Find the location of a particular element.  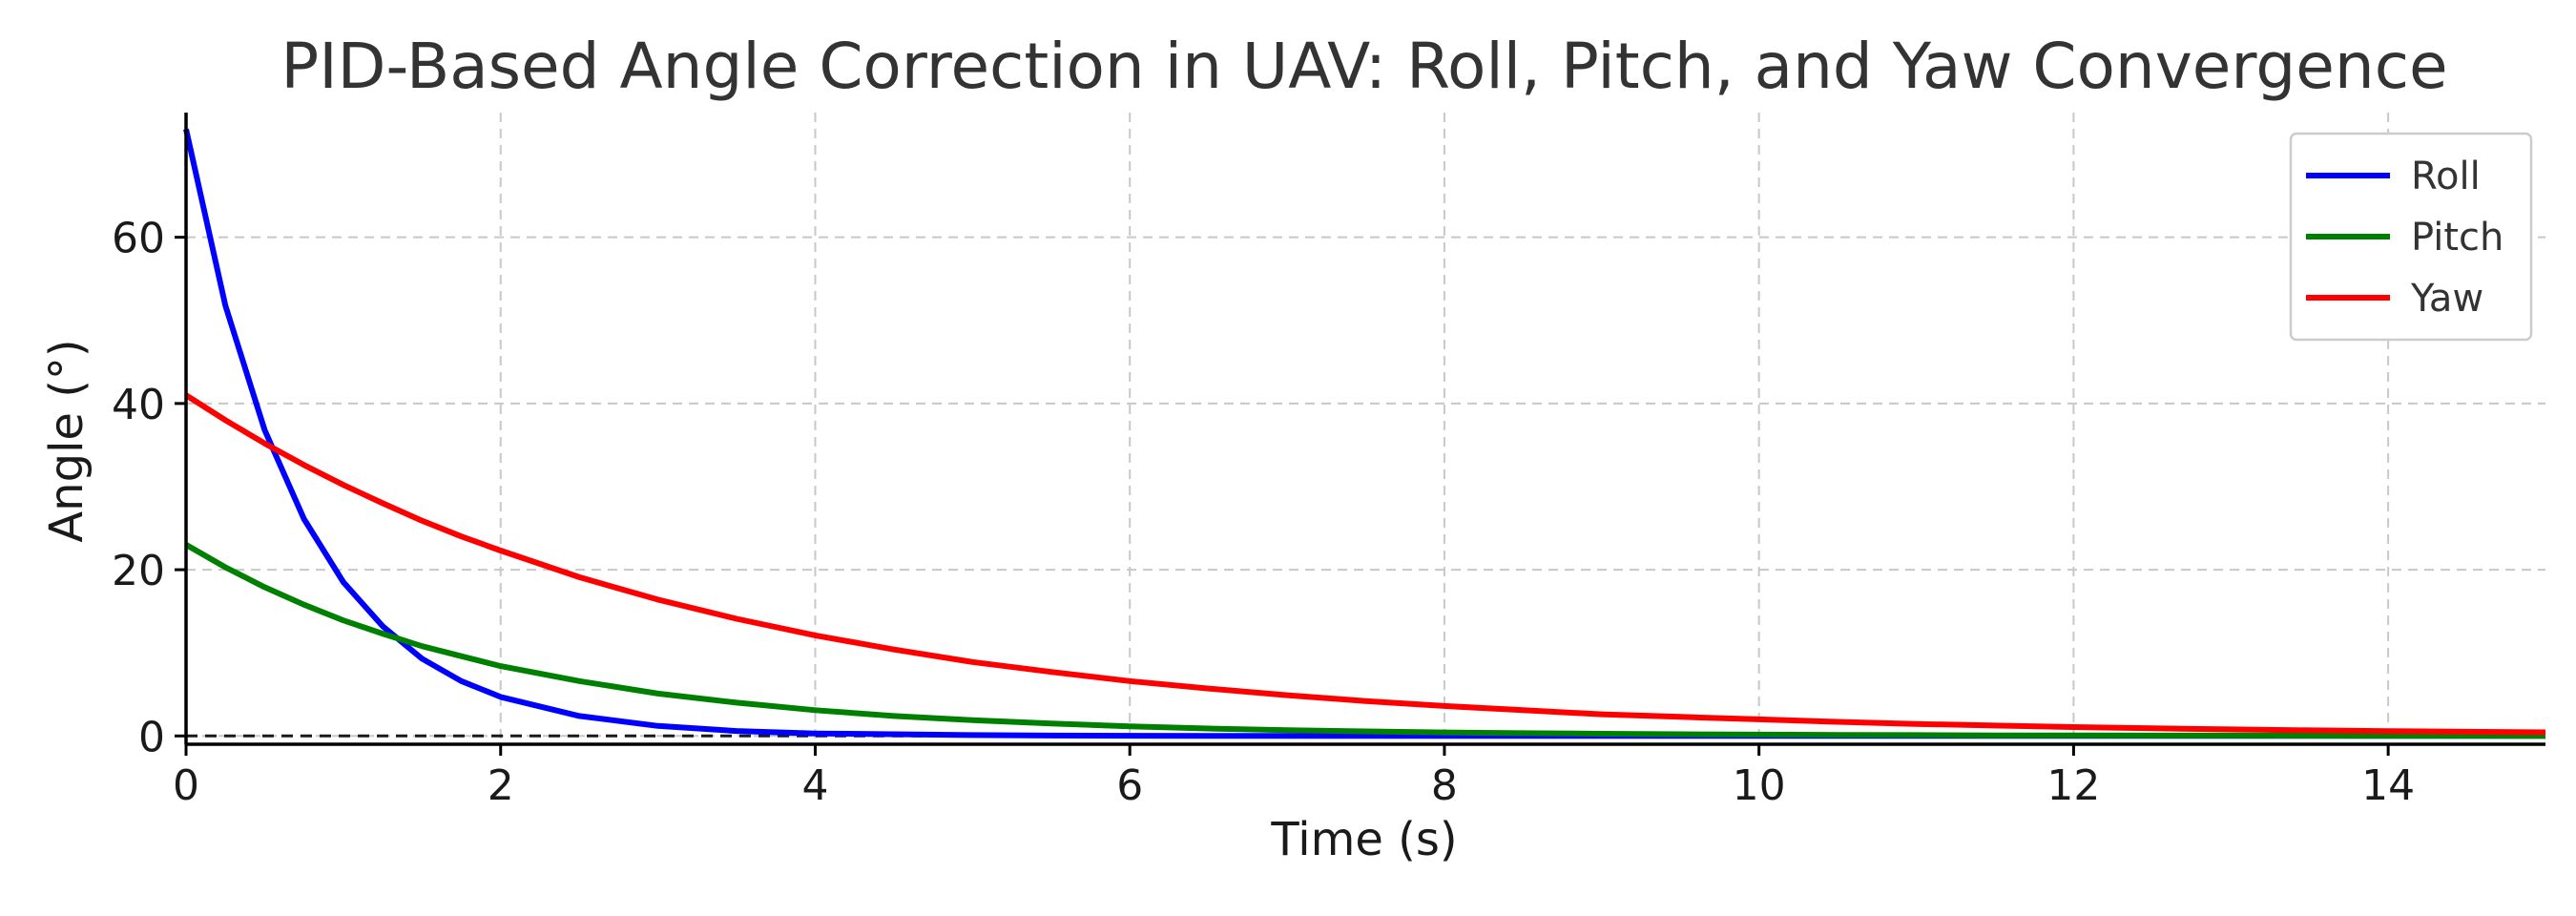

legend-frame is located at coordinates (2411, 237).